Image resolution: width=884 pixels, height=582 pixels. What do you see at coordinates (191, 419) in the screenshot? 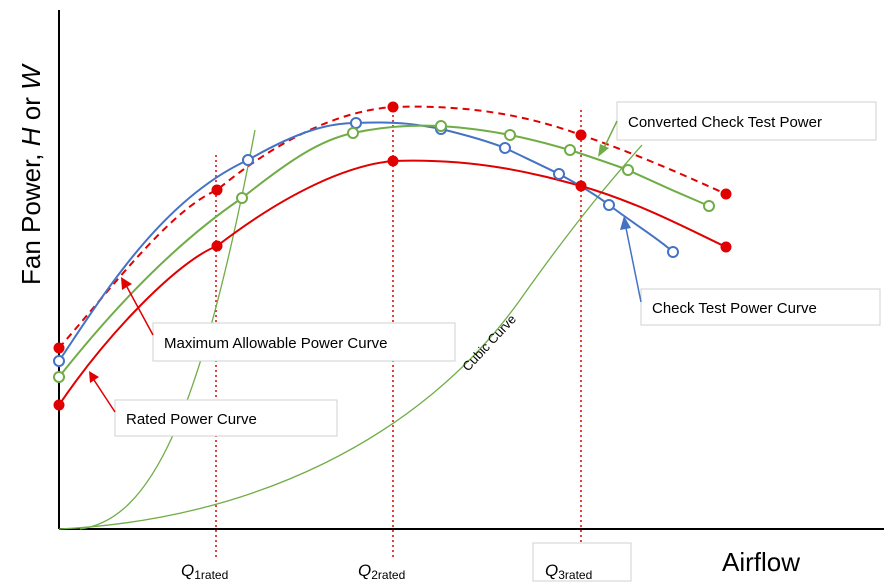
I see `rated-callout-text: Rated Power Curve` at bounding box center [191, 419].